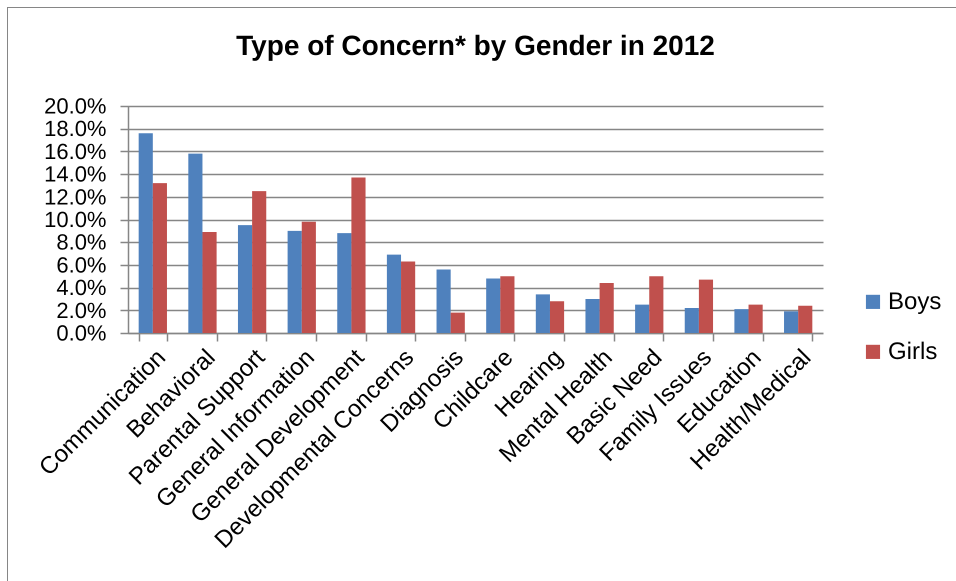 The width and height of the screenshot is (956, 581). I want to click on y-tick-label: 20.0%, so click(75, 106).